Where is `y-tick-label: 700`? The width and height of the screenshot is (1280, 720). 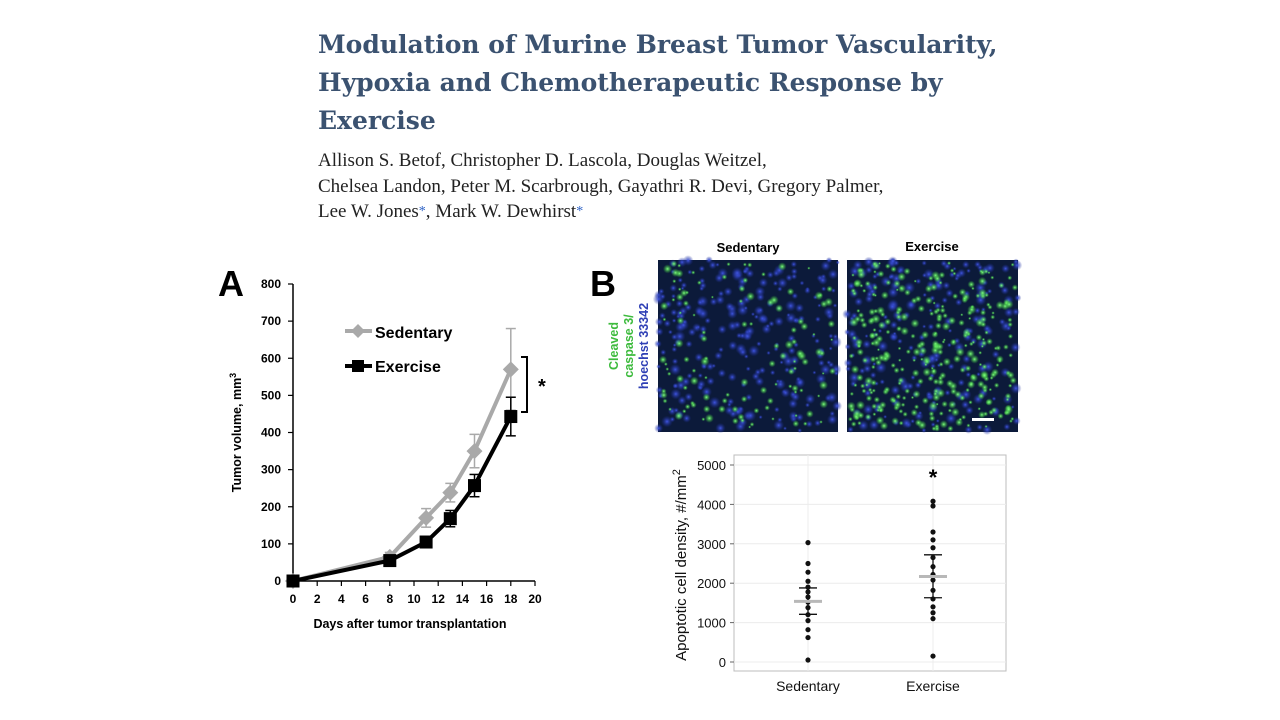 y-tick-label: 700 is located at coordinates (271, 321).